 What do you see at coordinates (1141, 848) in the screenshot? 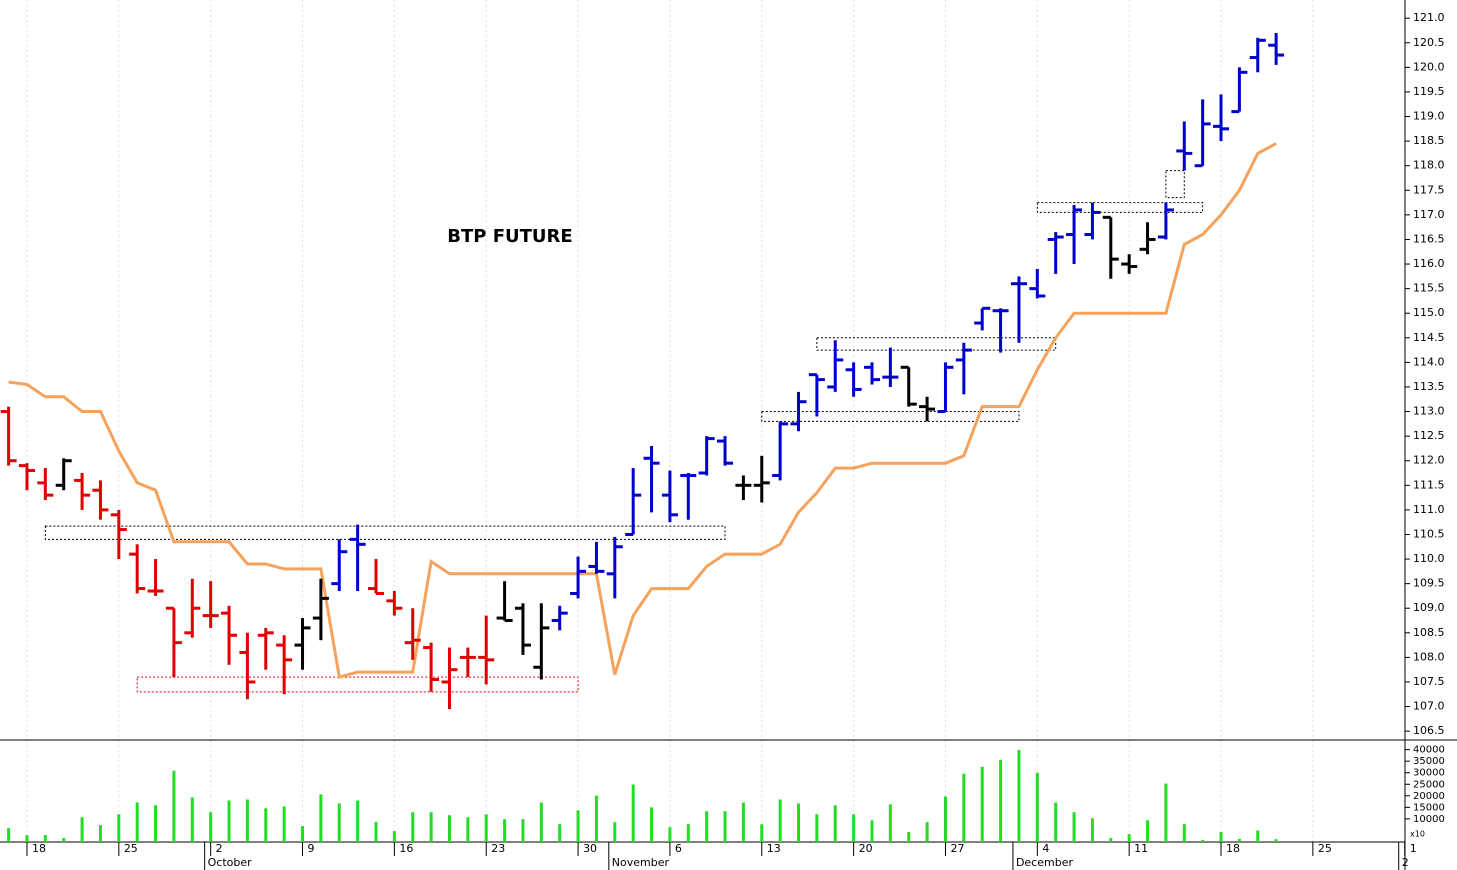
I see `x-tick-label: 11` at bounding box center [1141, 848].